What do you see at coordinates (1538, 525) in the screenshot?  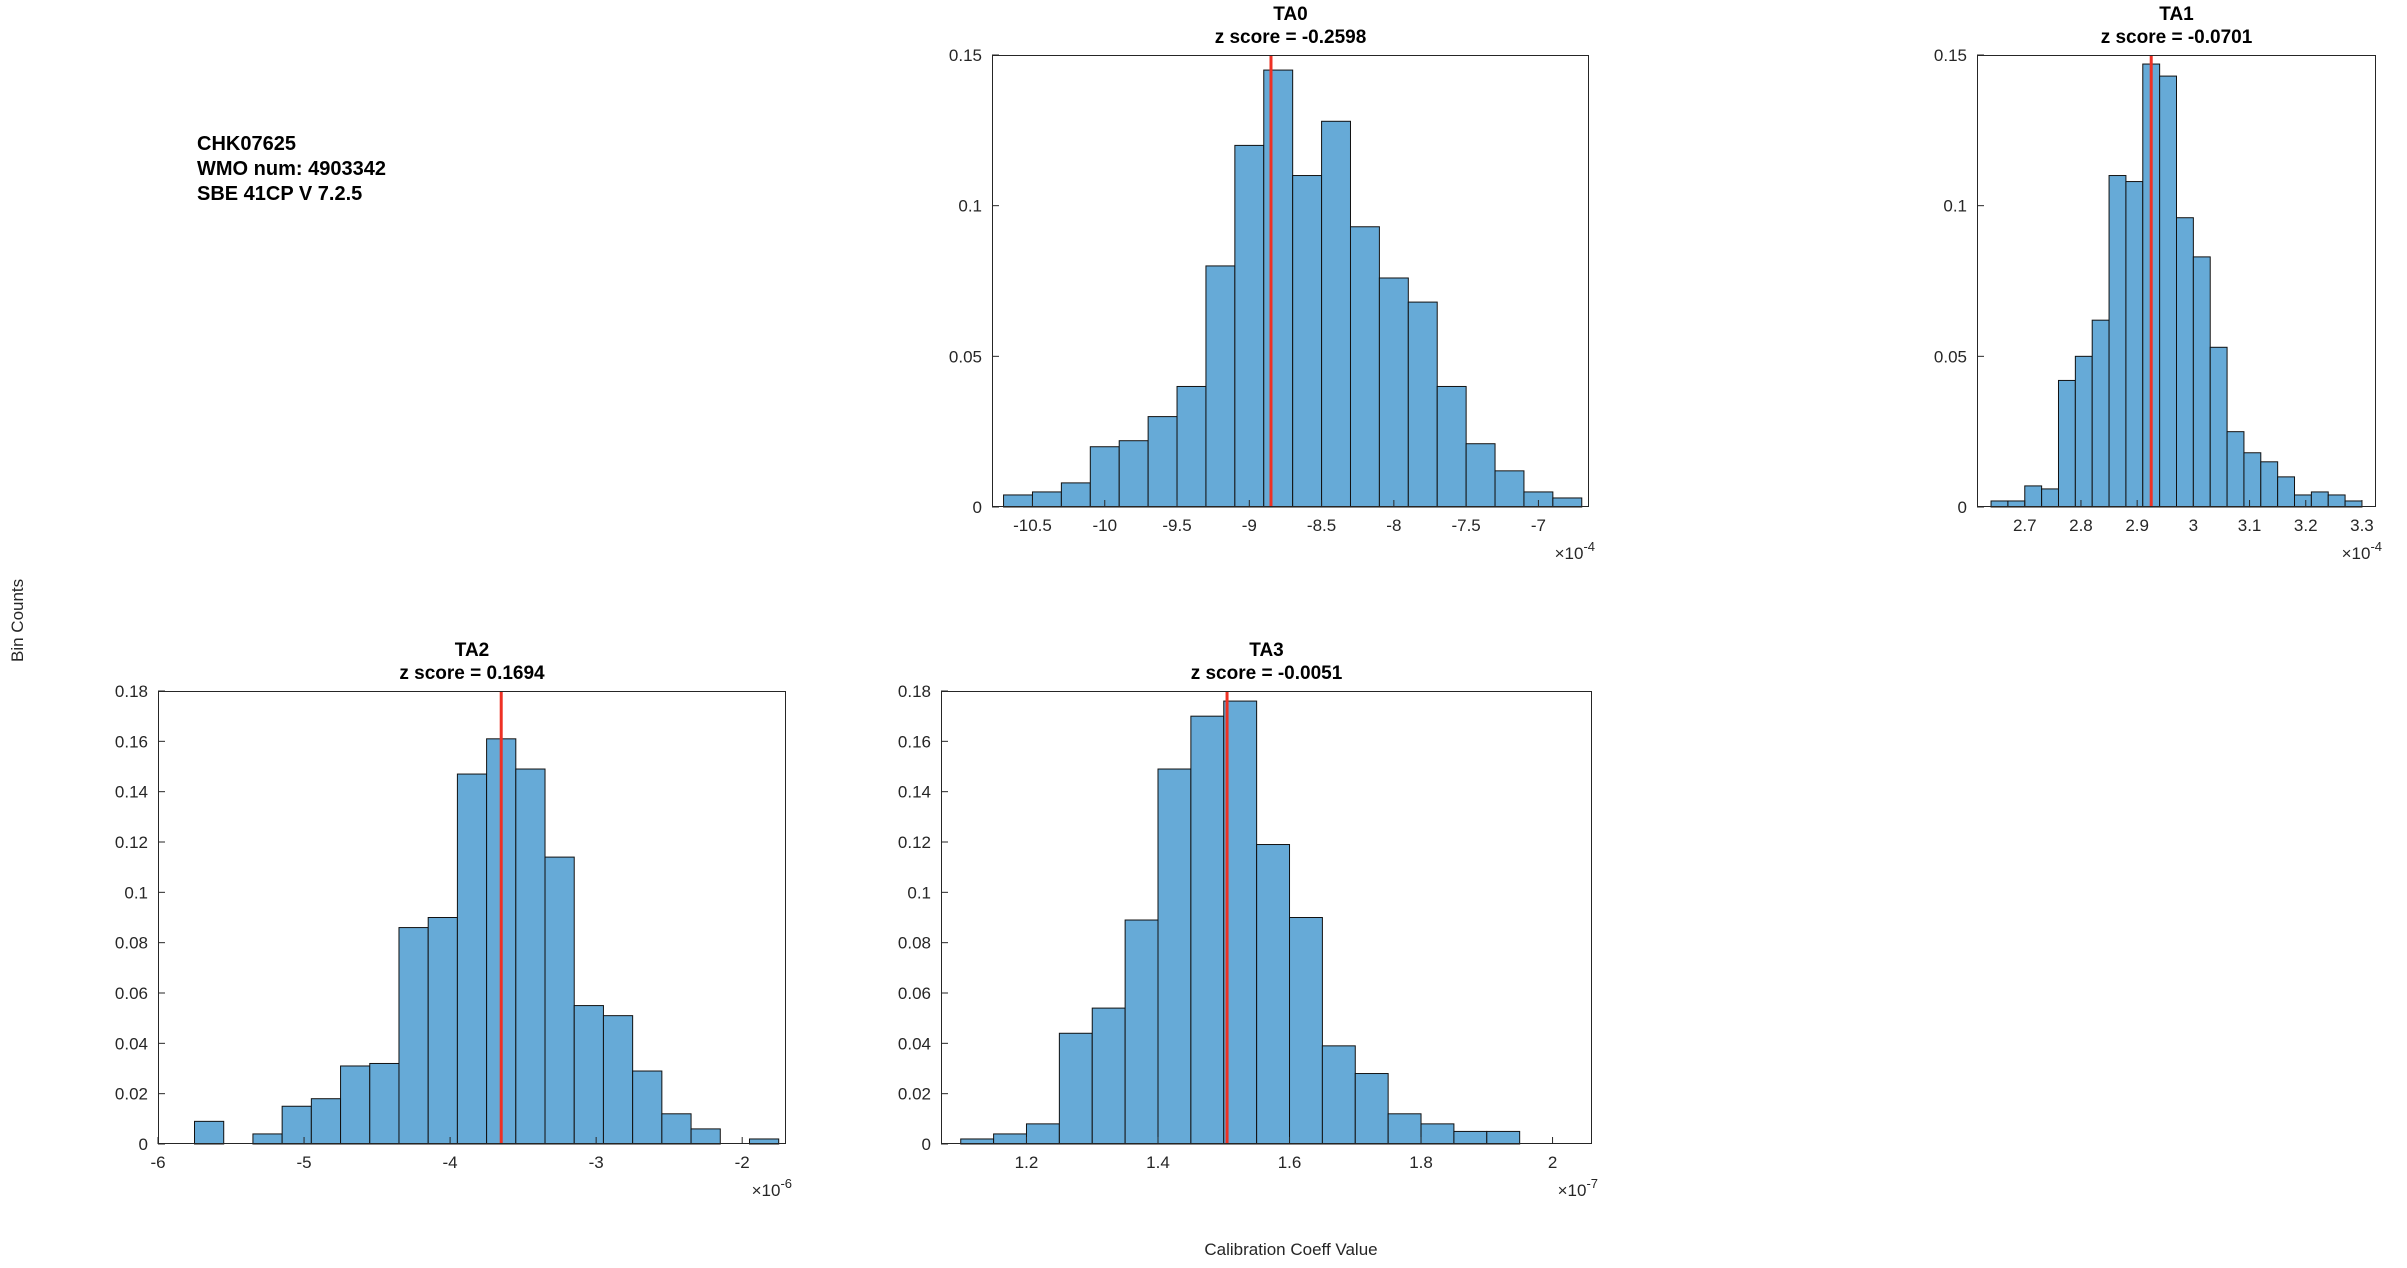 I see `x-tick-label: -7` at bounding box center [1538, 525].